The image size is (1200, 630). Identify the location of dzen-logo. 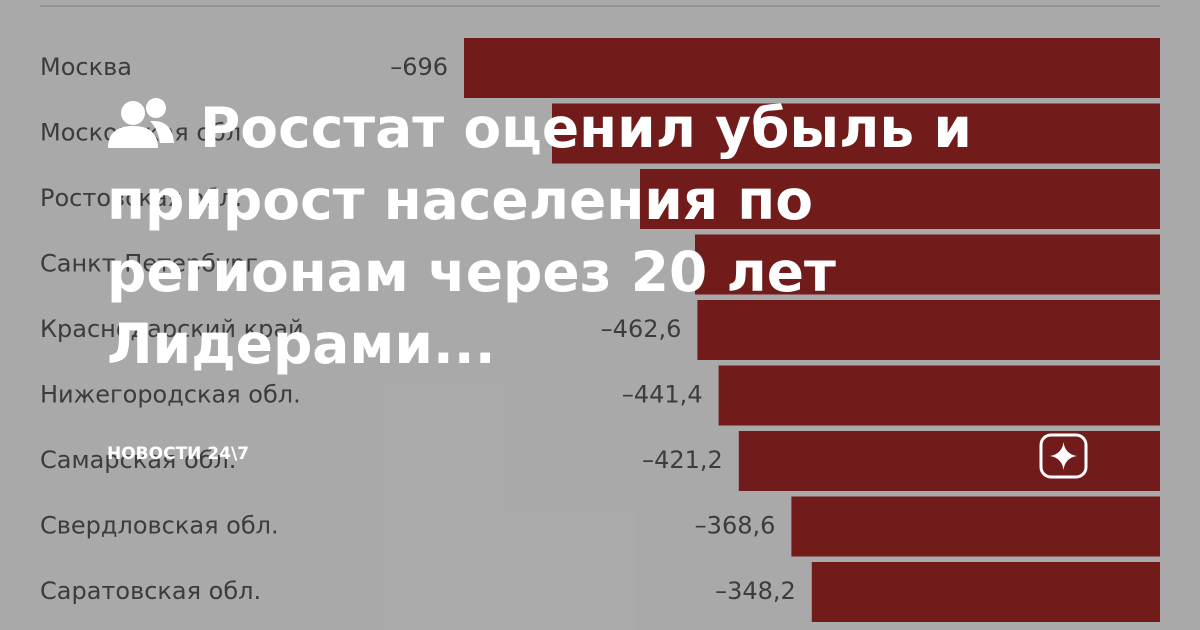
(1063, 456).